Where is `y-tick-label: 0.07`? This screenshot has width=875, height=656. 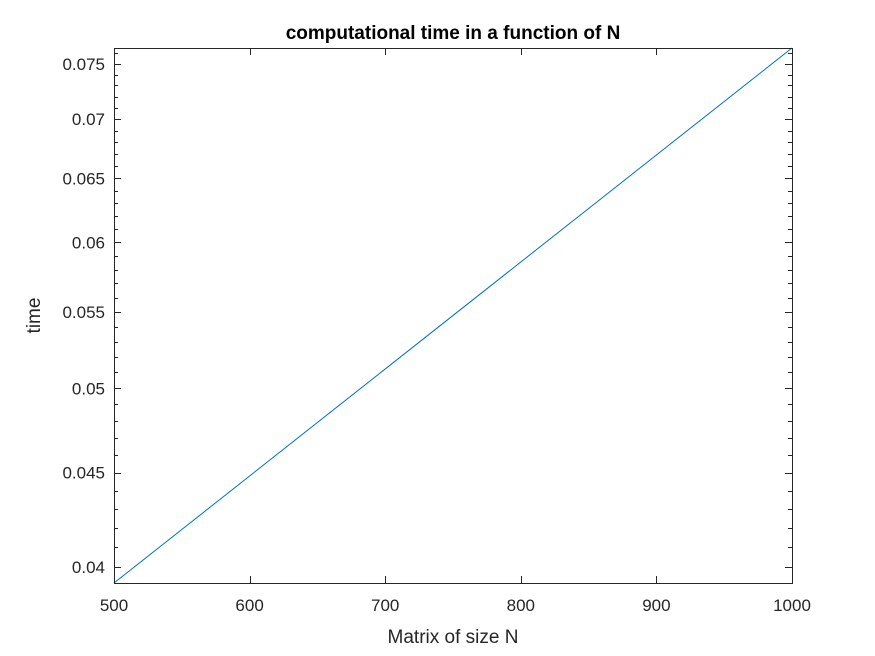 y-tick-label: 0.07 is located at coordinates (88, 119).